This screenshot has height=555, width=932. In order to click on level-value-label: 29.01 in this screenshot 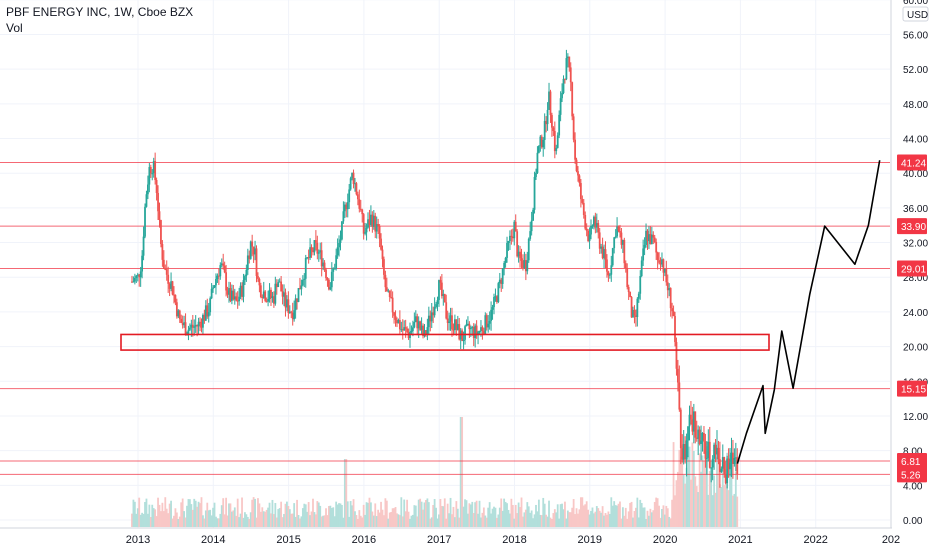, I will do `click(913, 269)`.